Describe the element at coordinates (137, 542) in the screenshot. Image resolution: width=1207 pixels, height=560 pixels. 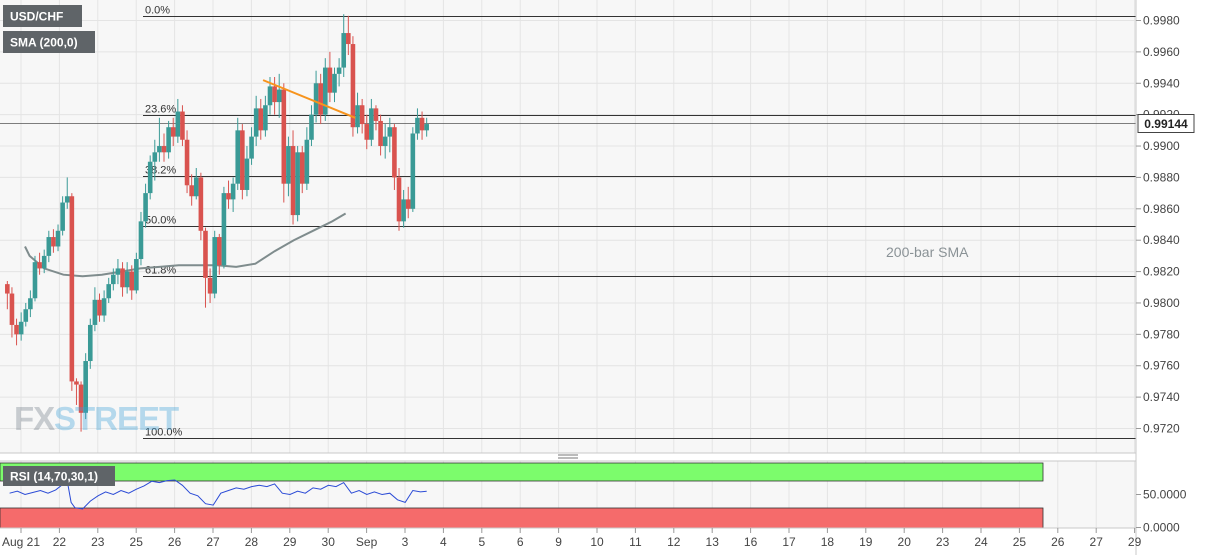
I see `x-tick-label: 25` at that location.